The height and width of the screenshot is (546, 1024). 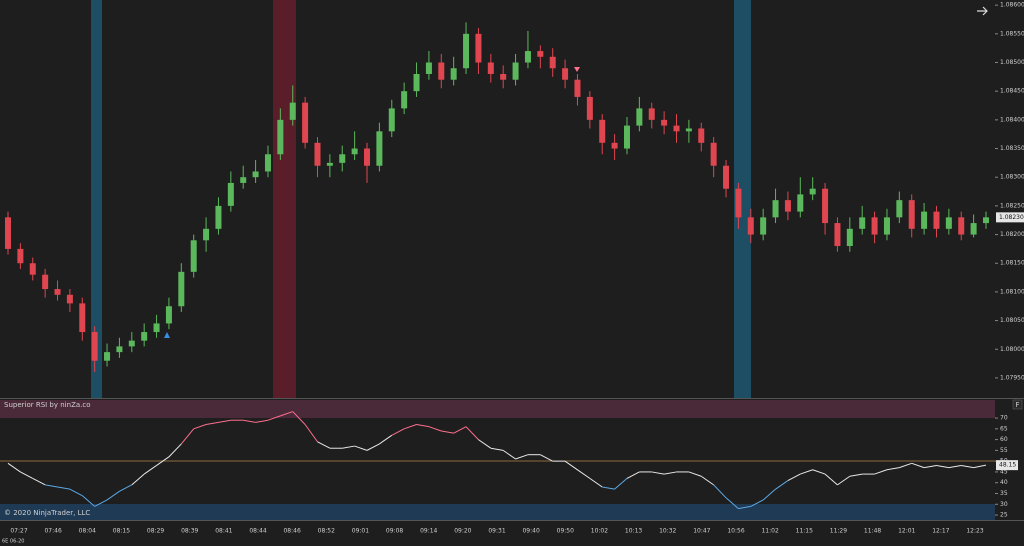 I want to click on current-value-box, so click(x=1007, y=465).